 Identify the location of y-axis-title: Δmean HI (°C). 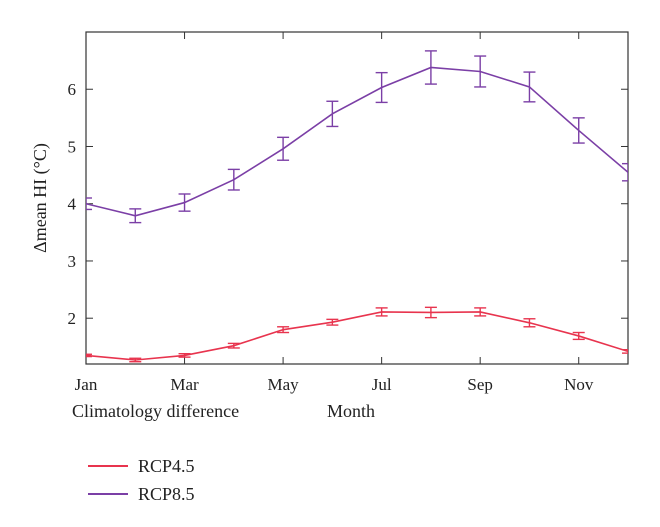
(40, 198).